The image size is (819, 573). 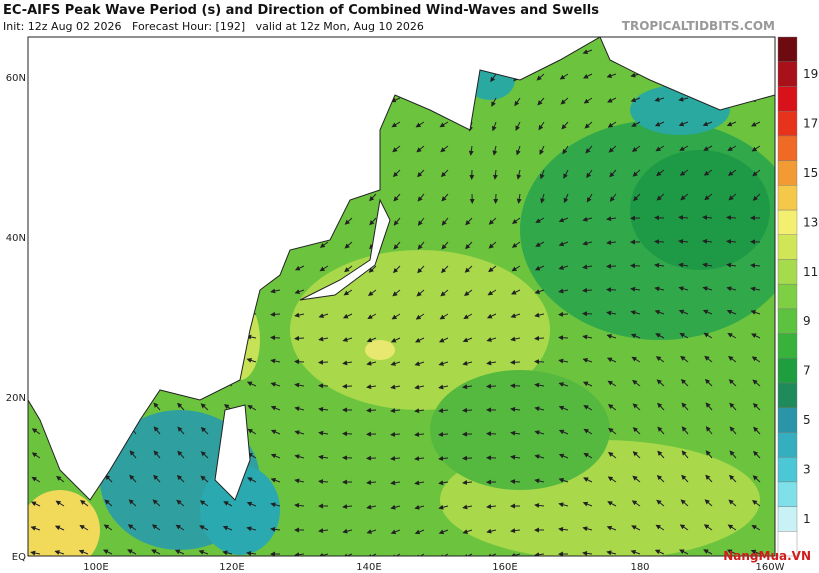 What do you see at coordinates (810, 74) in the screenshot?
I see `colorbar-label: 19` at bounding box center [810, 74].